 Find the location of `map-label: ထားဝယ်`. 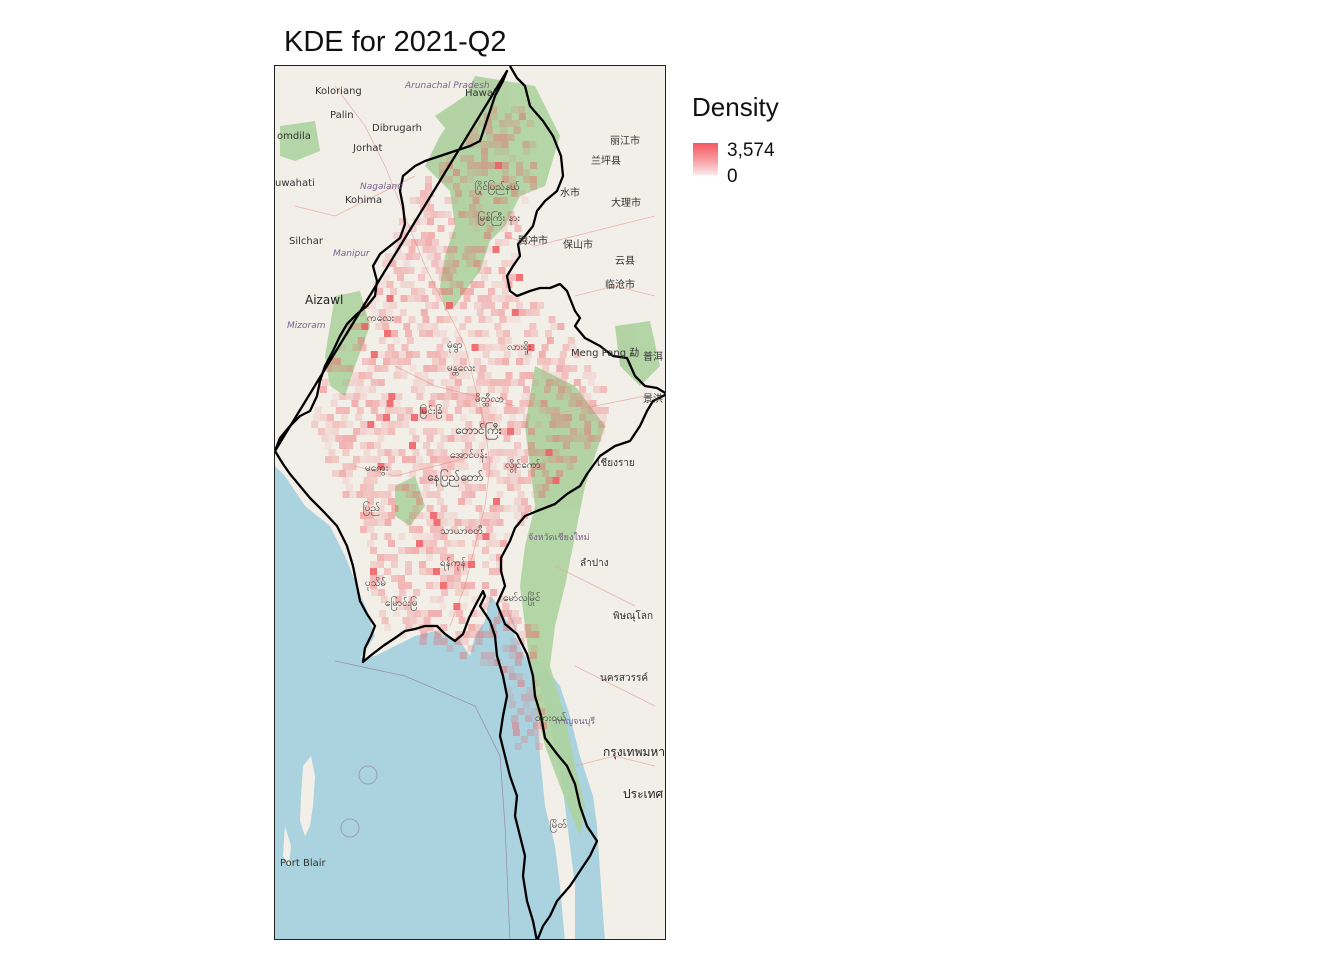

map-label: ထားဝယ် is located at coordinates (551, 717).